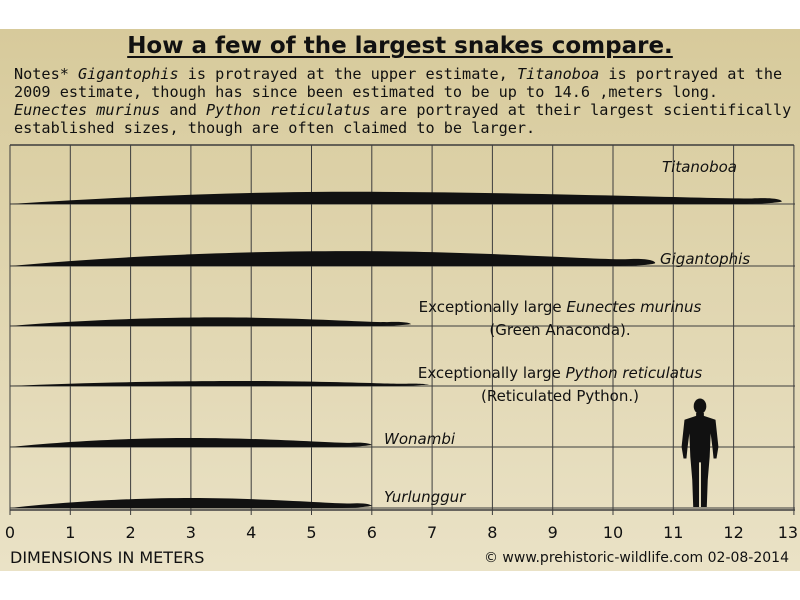 The width and height of the screenshot is (800, 600). Describe the element at coordinates (70, 532) in the screenshot. I see `axis-tick-label: 1` at that location.